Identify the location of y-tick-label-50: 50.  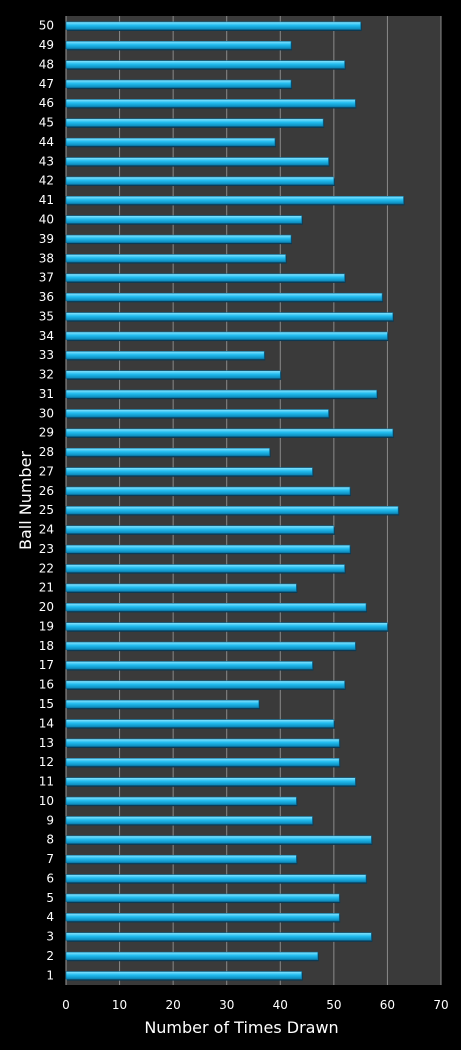
(46, 26).